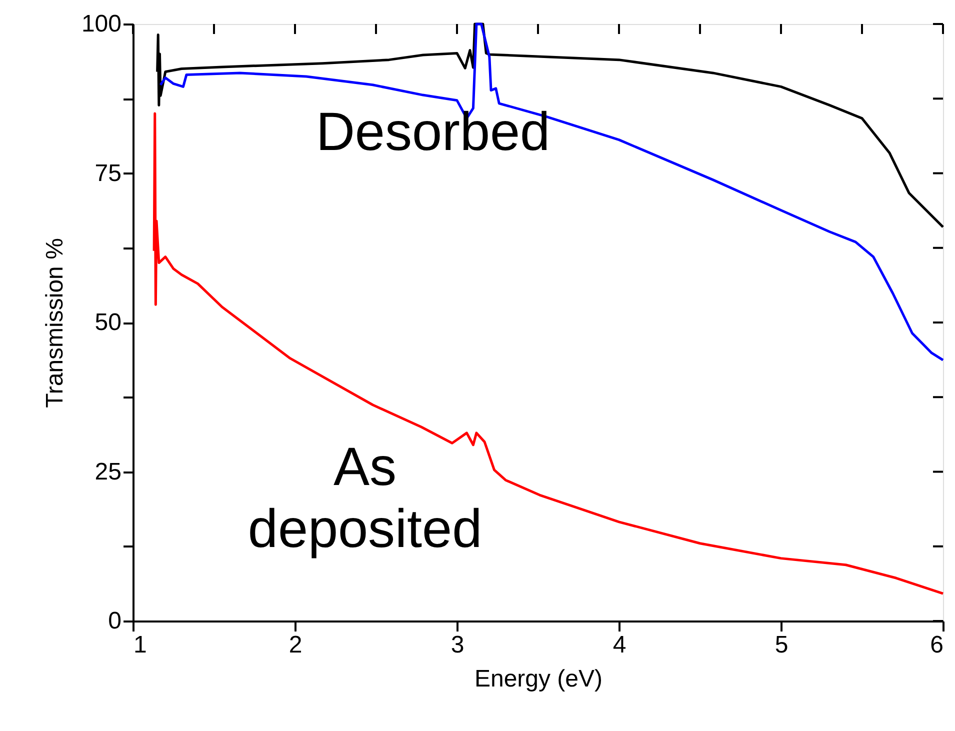 This screenshot has width=955, height=731. I want to click on x-tick-label: 1, so click(140, 645).